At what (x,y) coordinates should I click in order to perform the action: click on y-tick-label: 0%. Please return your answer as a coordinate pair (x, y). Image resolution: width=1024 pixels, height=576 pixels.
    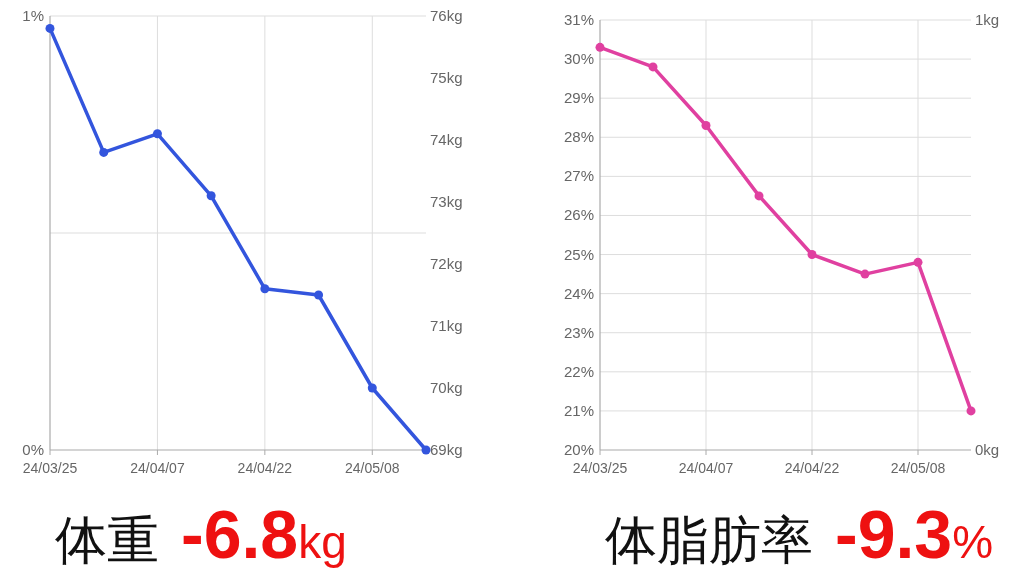
    Looking at the image, I should click on (33, 449).